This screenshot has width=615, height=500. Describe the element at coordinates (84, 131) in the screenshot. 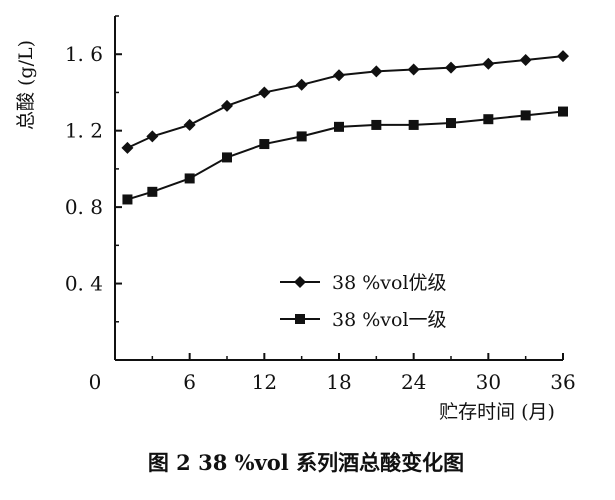

I see `y-tick-label: 1. 2` at that location.